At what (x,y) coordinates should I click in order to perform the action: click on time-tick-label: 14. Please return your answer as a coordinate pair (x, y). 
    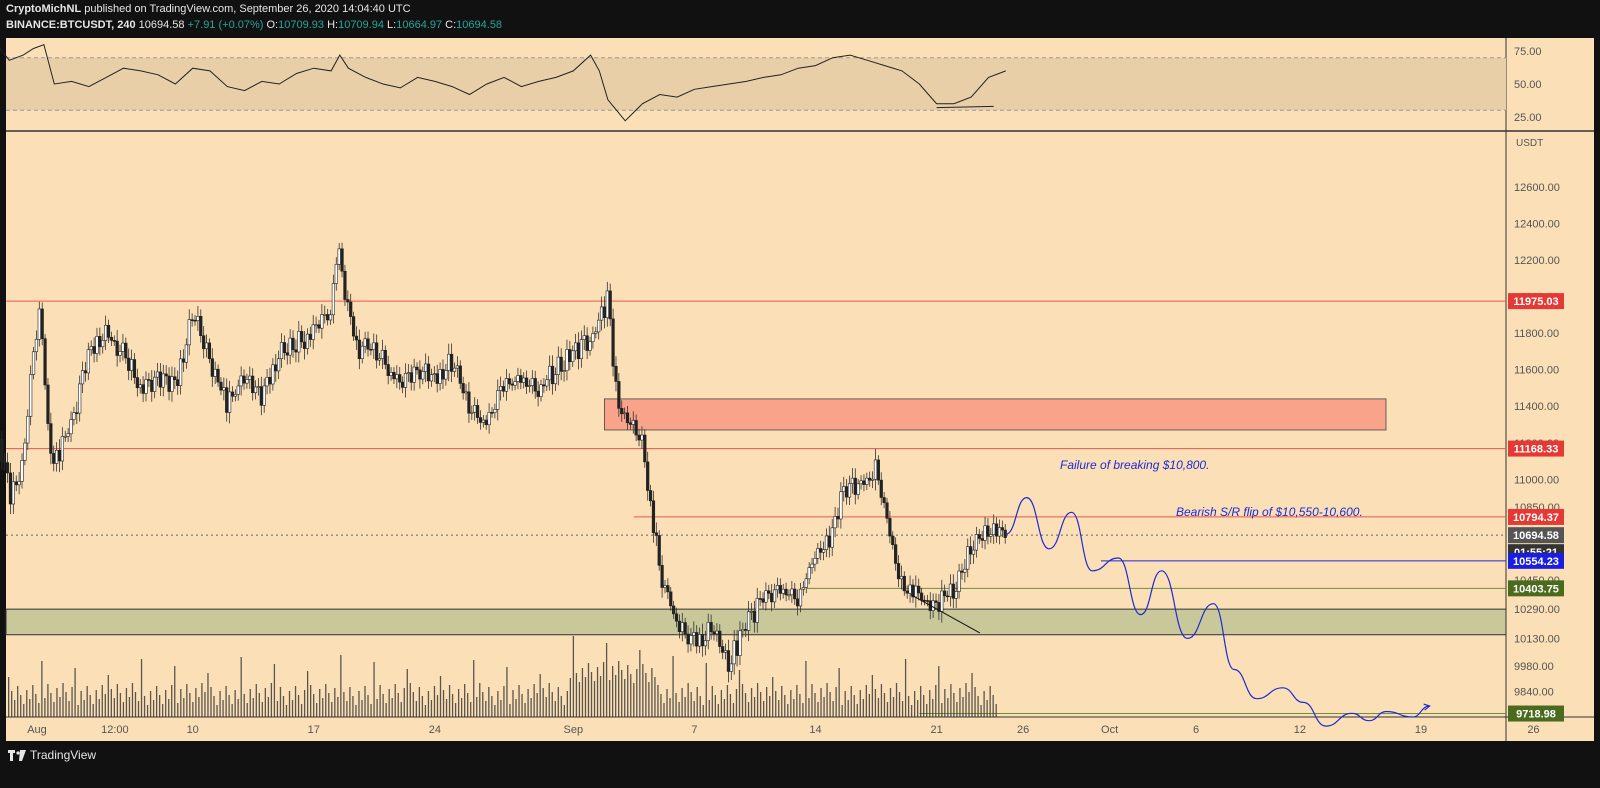
    Looking at the image, I should click on (815, 730).